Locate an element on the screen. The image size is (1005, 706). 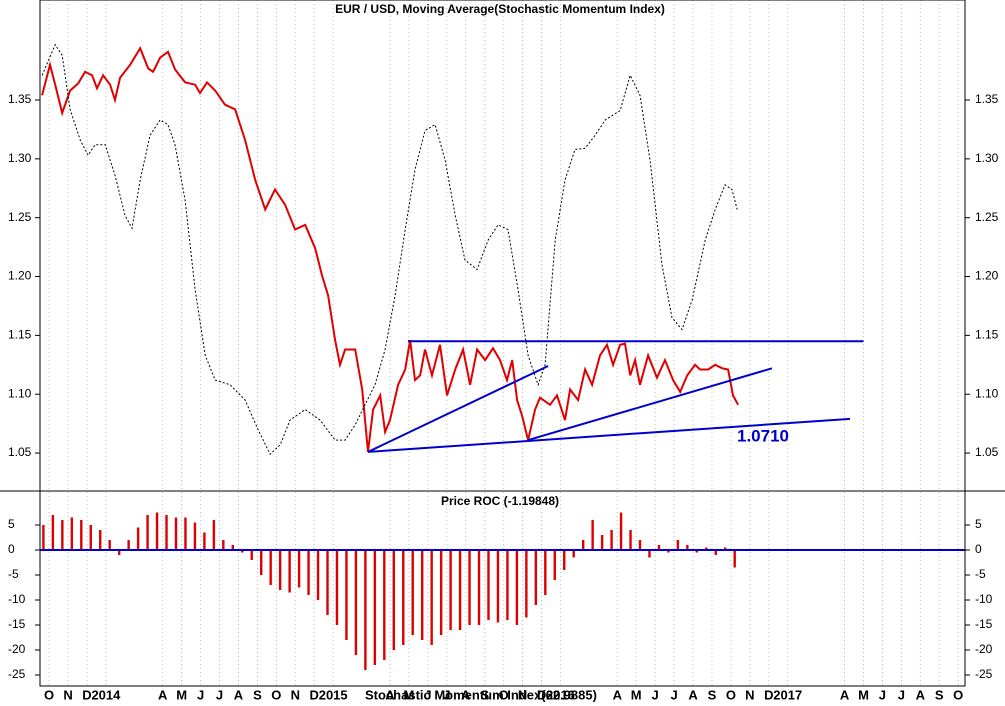
y-tick-label-right: -25 is located at coordinates (984, 674).